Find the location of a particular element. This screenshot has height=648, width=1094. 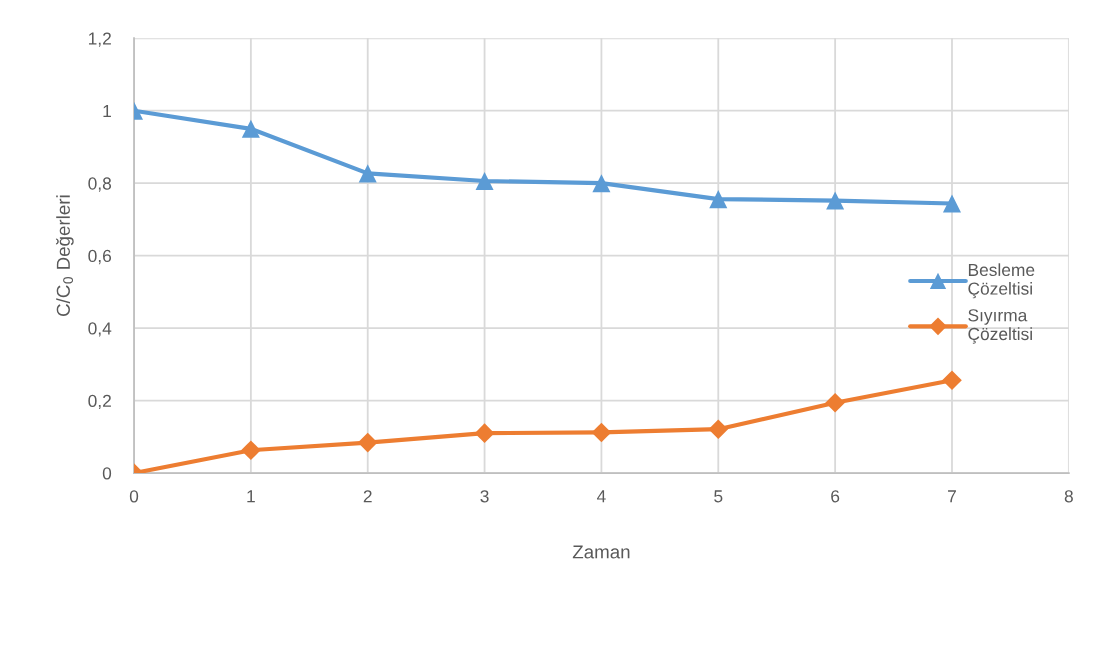

x-tick-label: 4 is located at coordinates (601, 496).